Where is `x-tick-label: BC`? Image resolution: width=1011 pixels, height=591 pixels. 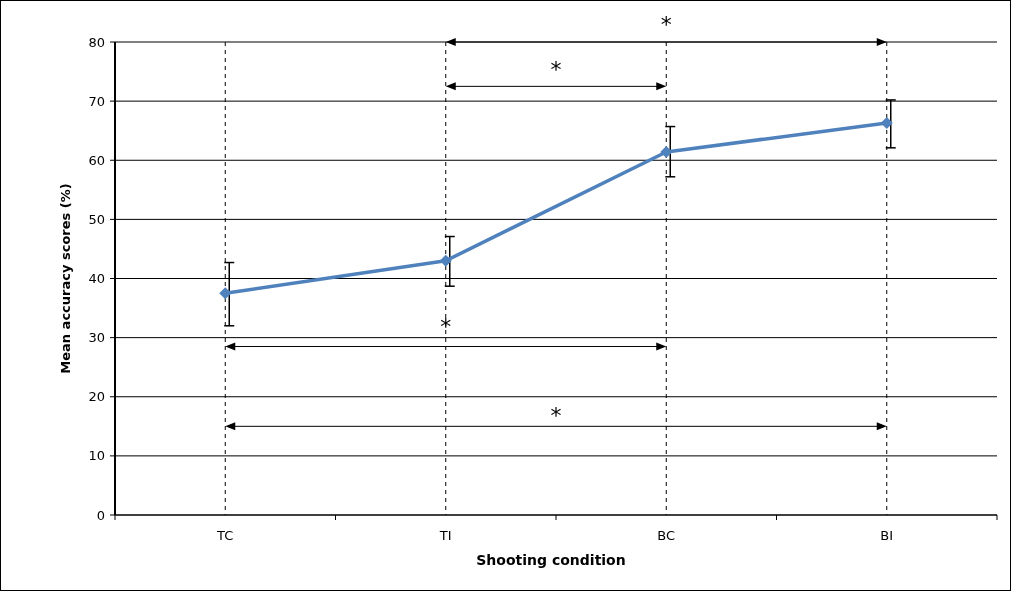
x-tick-label: BC is located at coordinates (666, 535).